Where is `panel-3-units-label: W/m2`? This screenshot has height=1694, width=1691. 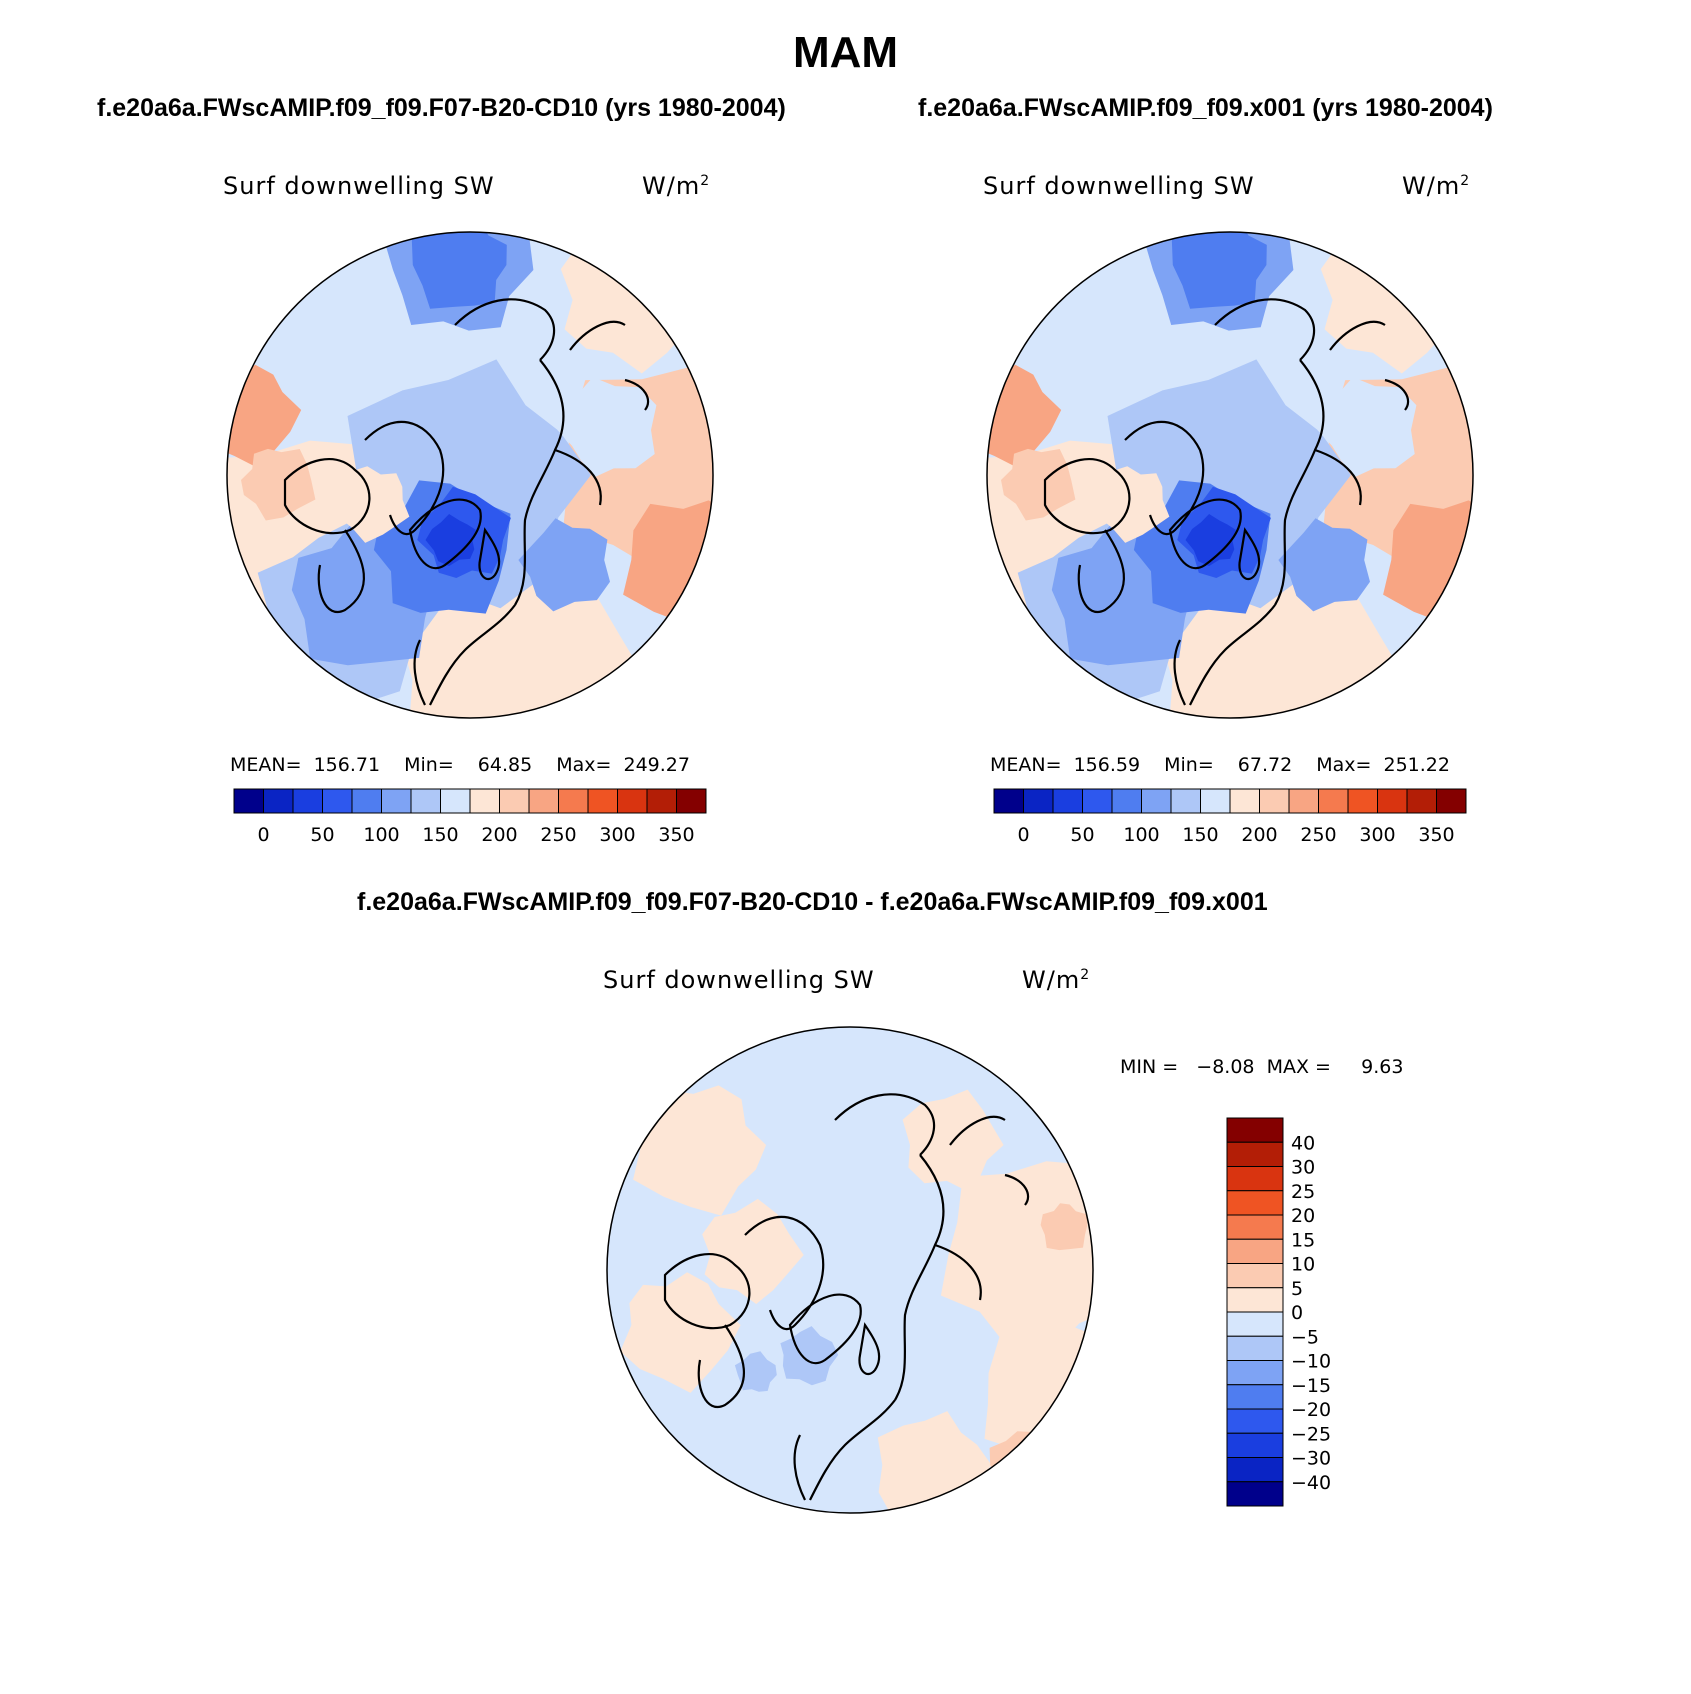 panel-3-units-label: W/m2 is located at coordinates (1056, 980).